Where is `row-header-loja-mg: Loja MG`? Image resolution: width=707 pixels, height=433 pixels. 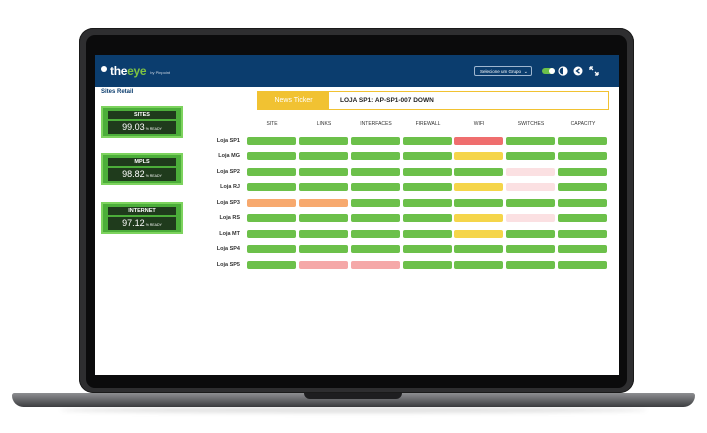 row-header-loja-mg: Loja MG is located at coordinates (229, 155).